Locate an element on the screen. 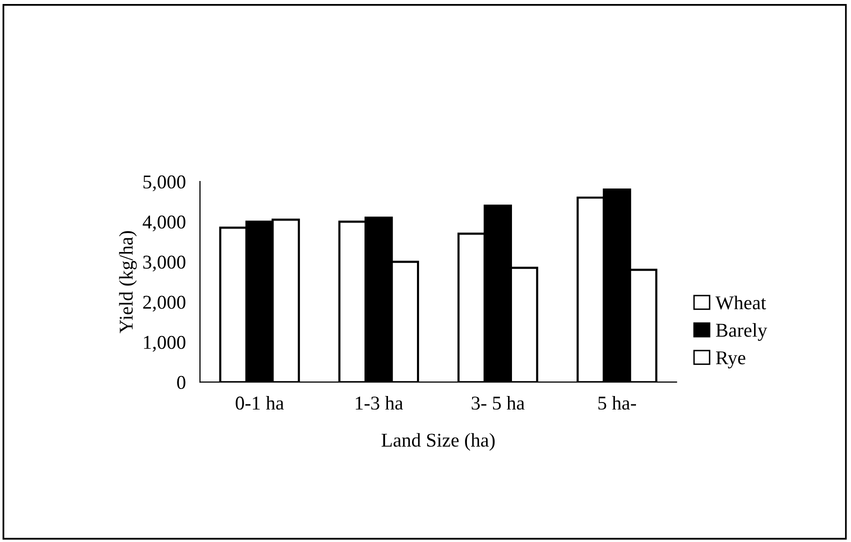 The image size is (851, 542). x-tick-label: 0-1 ha is located at coordinates (260, 403).